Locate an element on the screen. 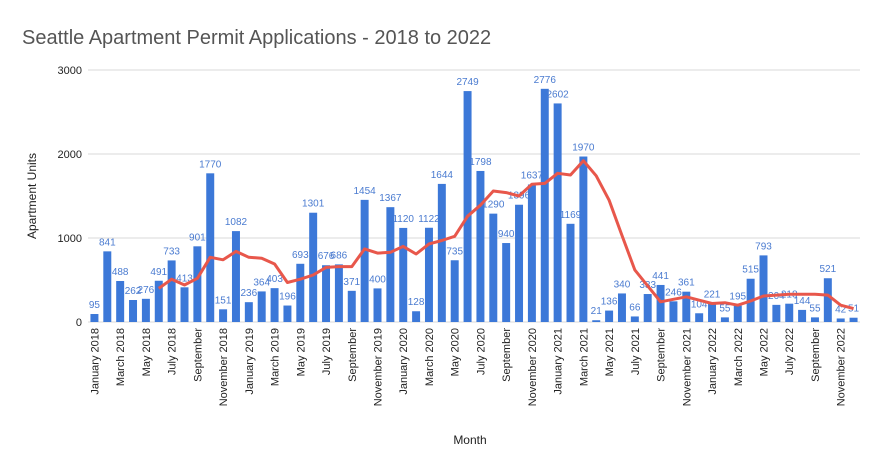 Image resolution: width=882 pixels, height=472 pixels. data-label: 195 is located at coordinates (737, 297).